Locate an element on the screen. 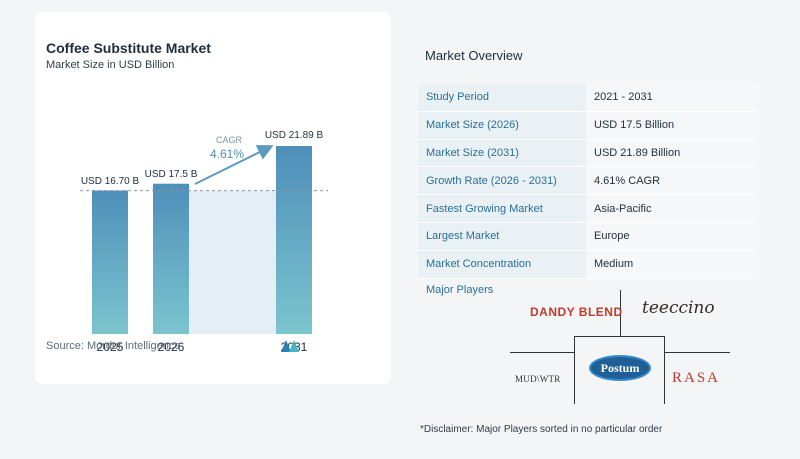 The width and height of the screenshot is (800, 459). row-key: Market Size (2031) is located at coordinates (502, 153).